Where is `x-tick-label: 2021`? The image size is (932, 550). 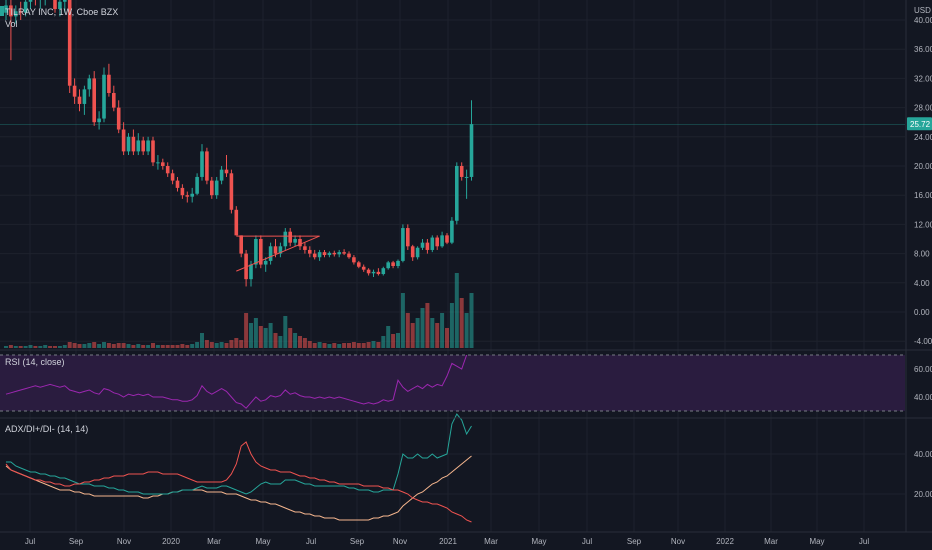
x-tick-label: 2021 is located at coordinates (448, 541).